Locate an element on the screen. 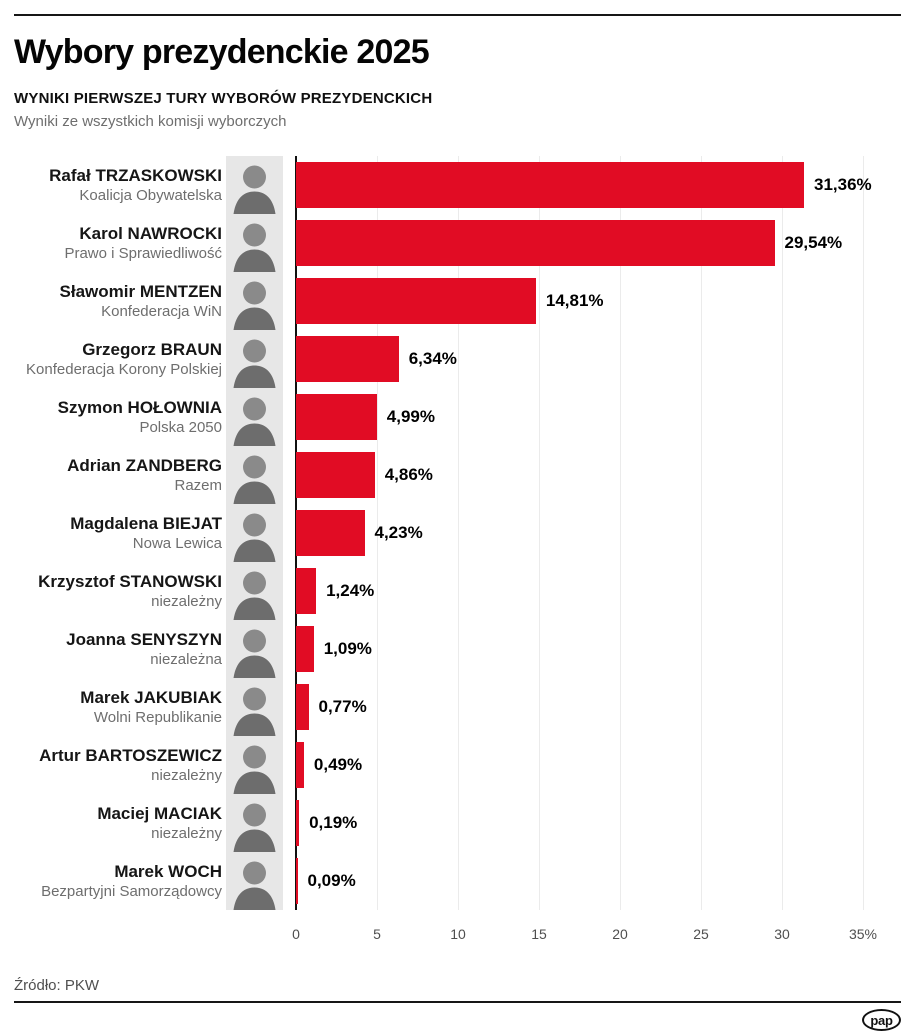 This screenshot has width=915, height=1034. result-value: 4,99% is located at coordinates (410, 416).